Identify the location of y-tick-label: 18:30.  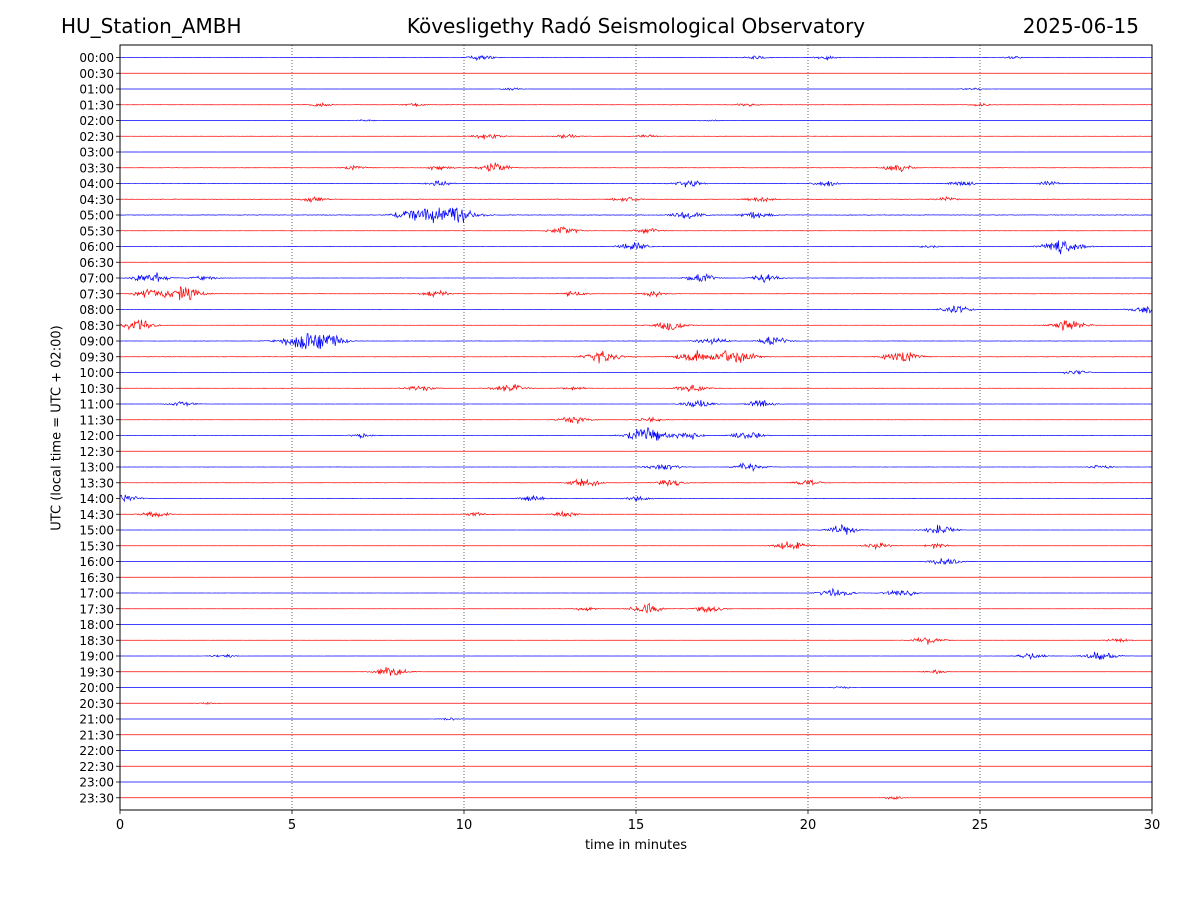
(96, 641).